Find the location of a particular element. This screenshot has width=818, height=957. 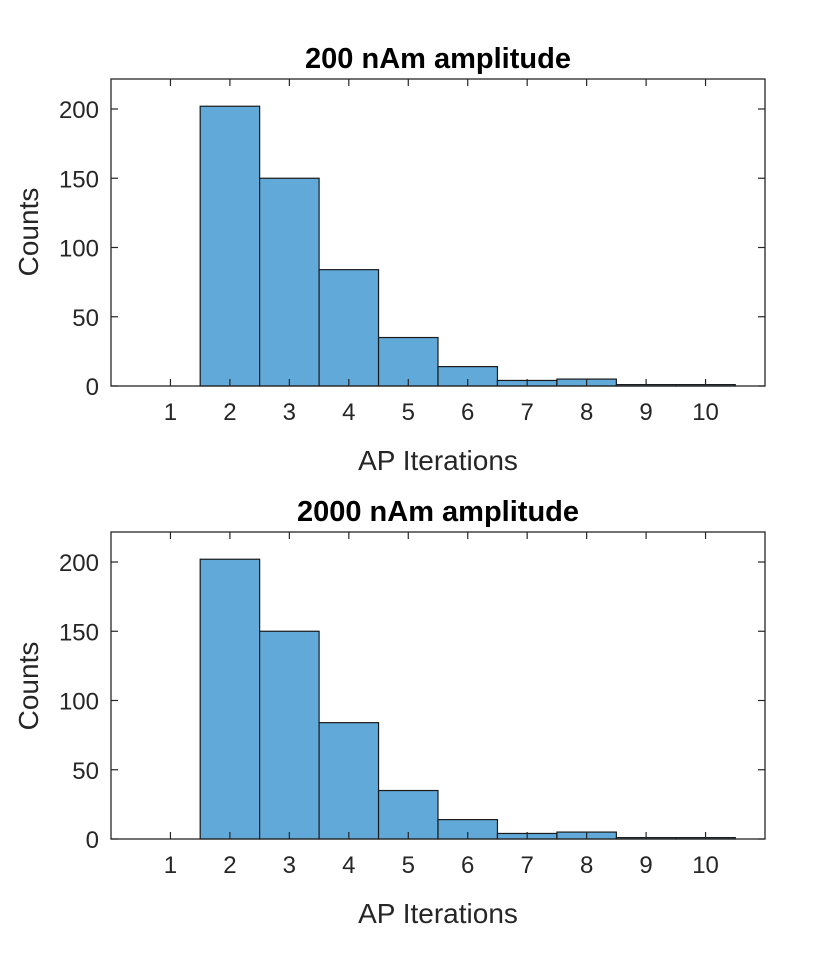

chart-title: 2000 nAm amplitude is located at coordinates (438, 512).